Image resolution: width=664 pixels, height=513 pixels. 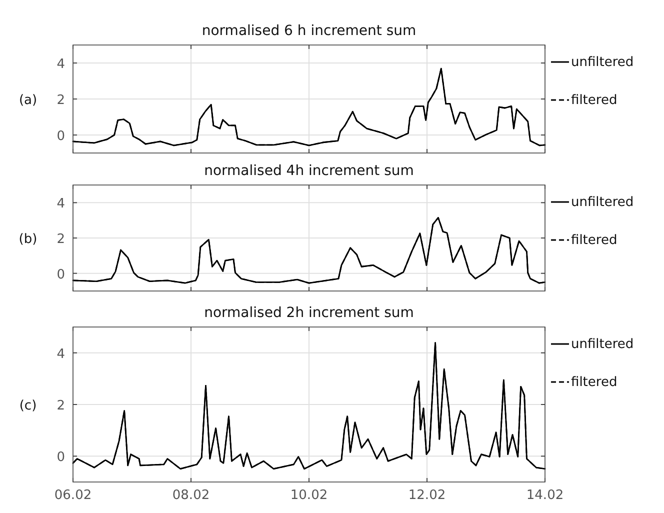 What do you see at coordinates (309, 313) in the screenshot?
I see `chart-title: normalised 2h increment sum` at bounding box center [309, 313].